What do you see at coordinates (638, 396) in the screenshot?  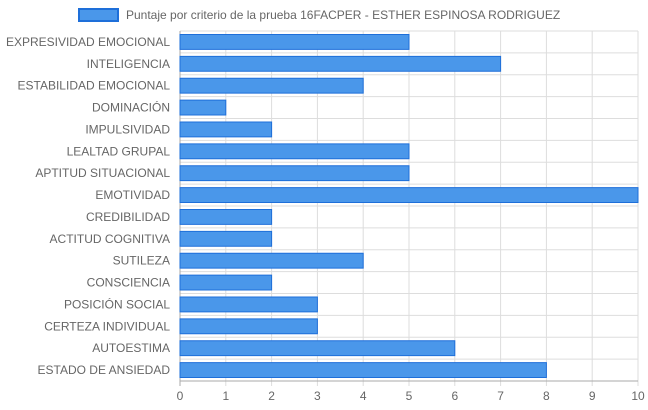 I see `x-tick-label: 10` at bounding box center [638, 396].